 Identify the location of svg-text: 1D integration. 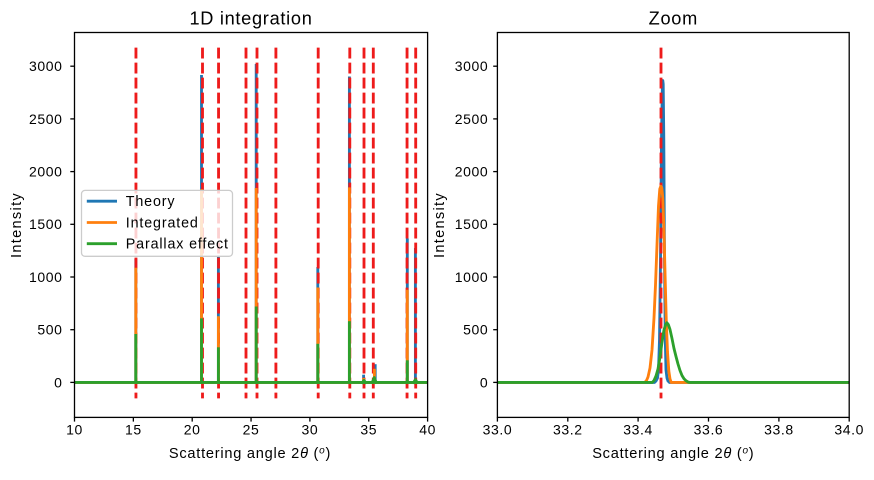
(250, 18).